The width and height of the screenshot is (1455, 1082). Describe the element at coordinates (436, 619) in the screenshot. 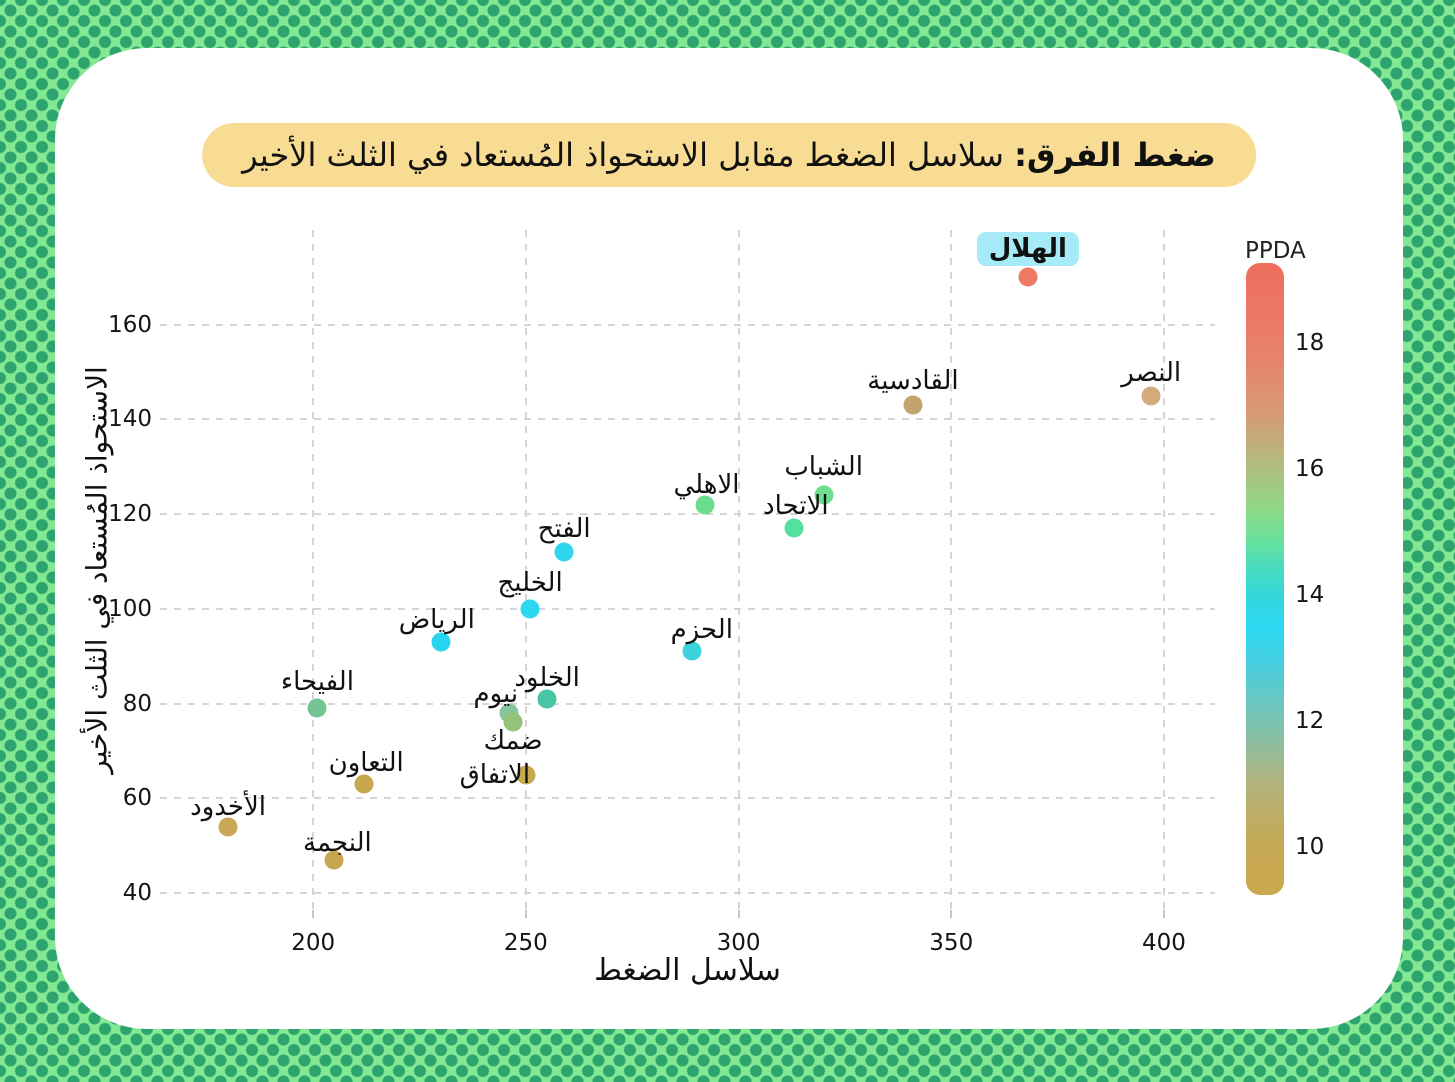

I see `team-label: الرياض` at that location.